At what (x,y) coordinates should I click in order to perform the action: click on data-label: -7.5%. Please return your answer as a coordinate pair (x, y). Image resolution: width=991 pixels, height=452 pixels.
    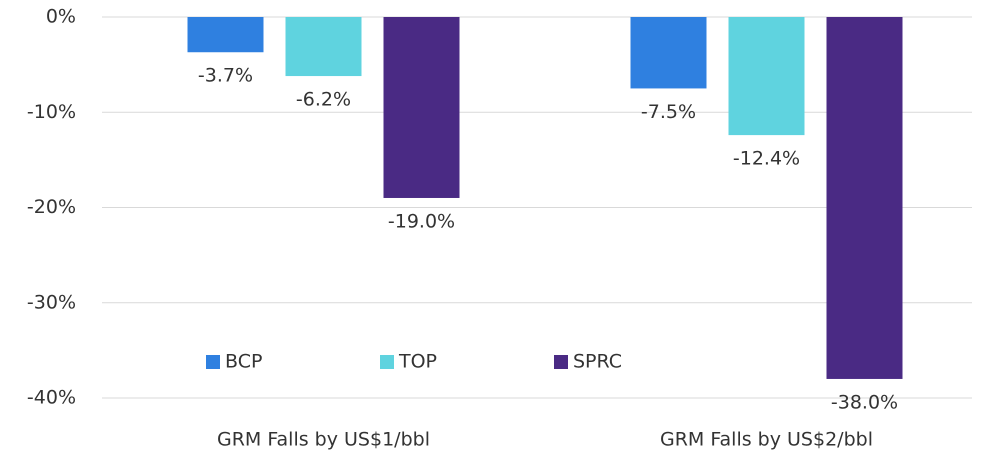
    Looking at the image, I should click on (668, 112).